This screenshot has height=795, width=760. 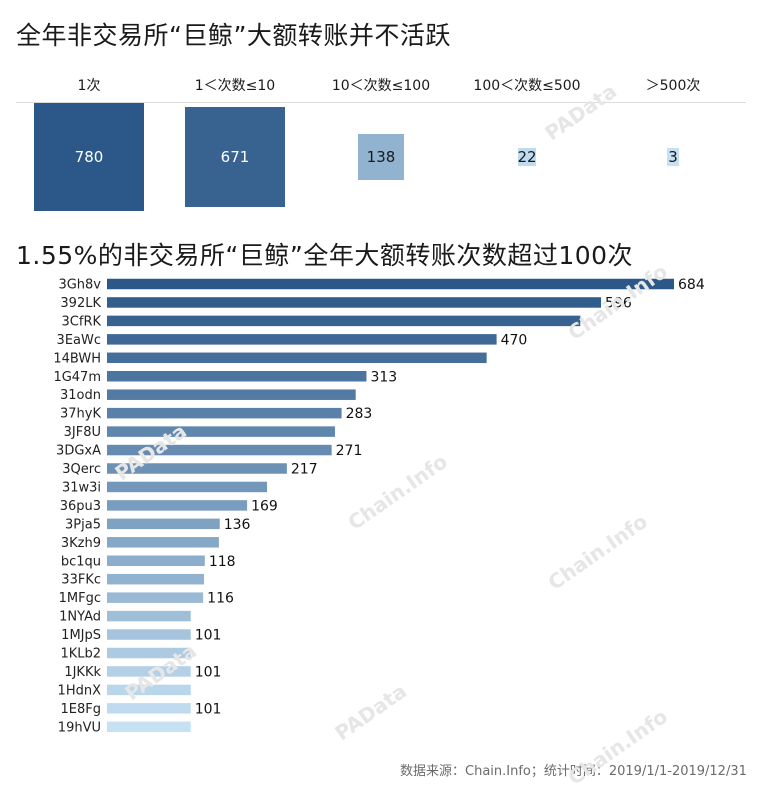 What do you see at coordinates (304, 470) in the screenshot?
I see `data-label-10: 217` at bounding box center [304, 470].